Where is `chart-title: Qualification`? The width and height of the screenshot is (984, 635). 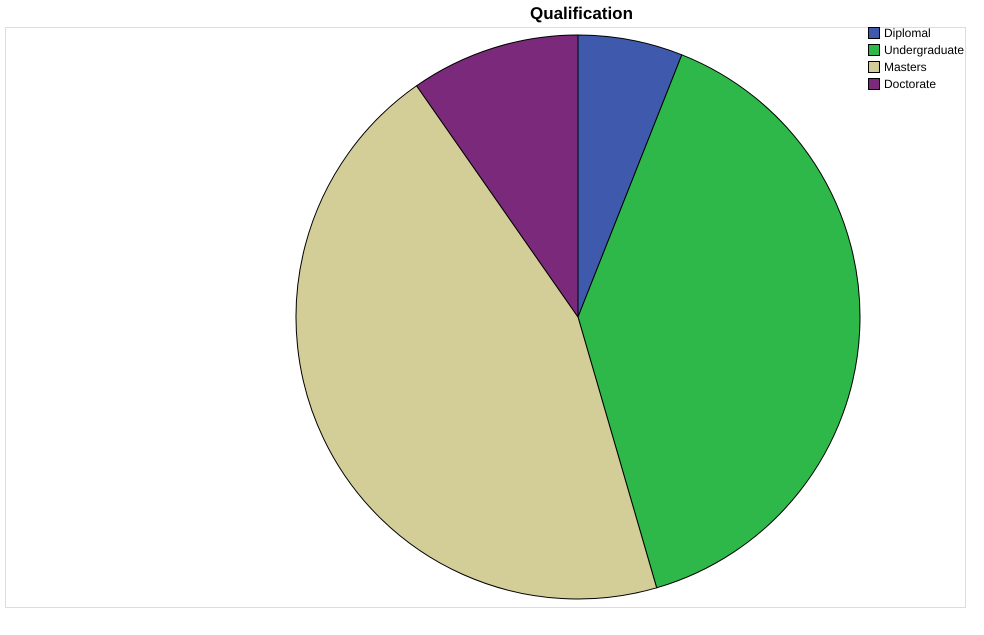 chart-title: Qualification is located at coordinates (581, 13).